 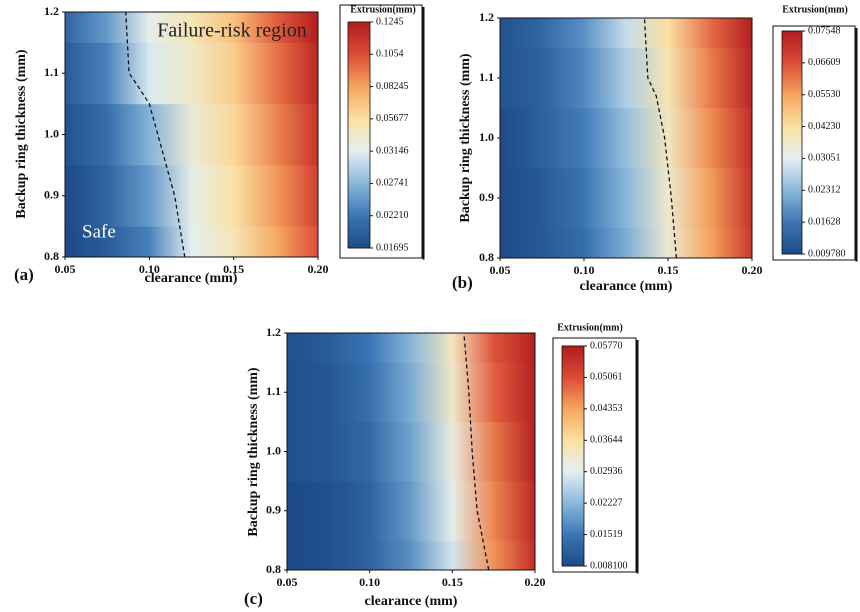 What do you see at coordinates (609, 565) in the screenshot?
I see `colorbar-tick-label: 0.008100` at bounding box center [609, 565].